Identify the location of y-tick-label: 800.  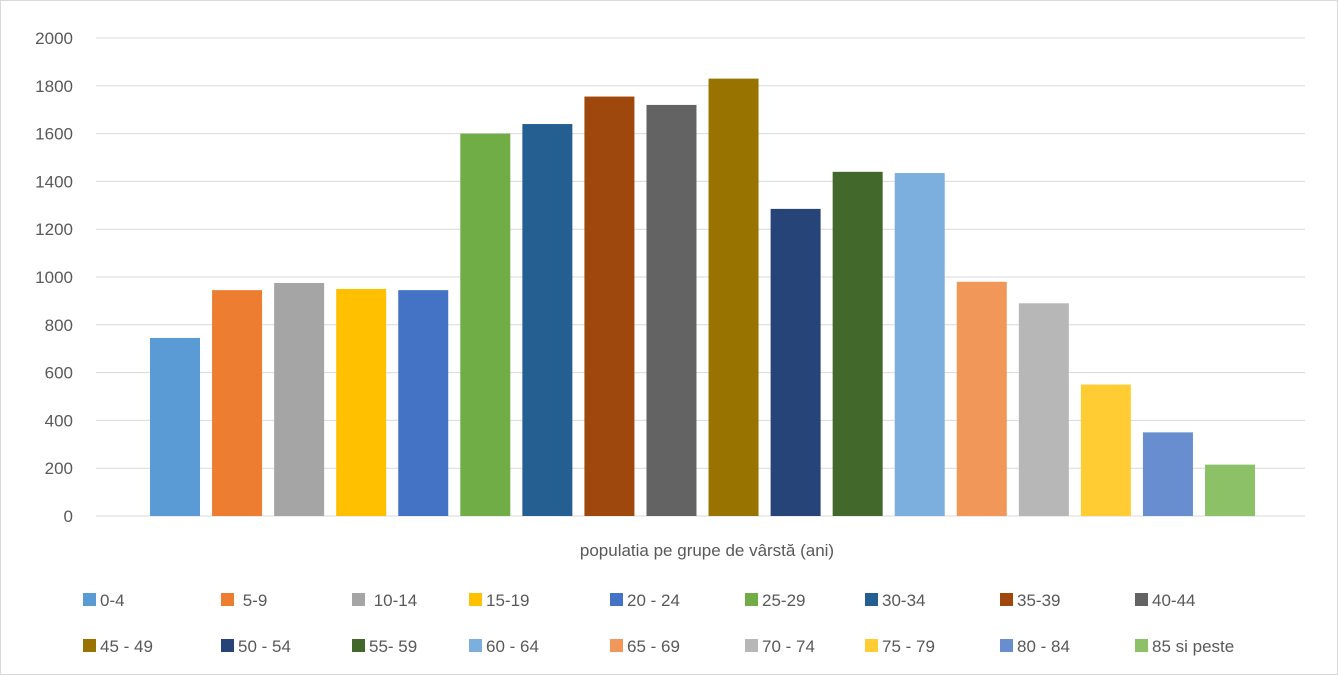
(59, 325).